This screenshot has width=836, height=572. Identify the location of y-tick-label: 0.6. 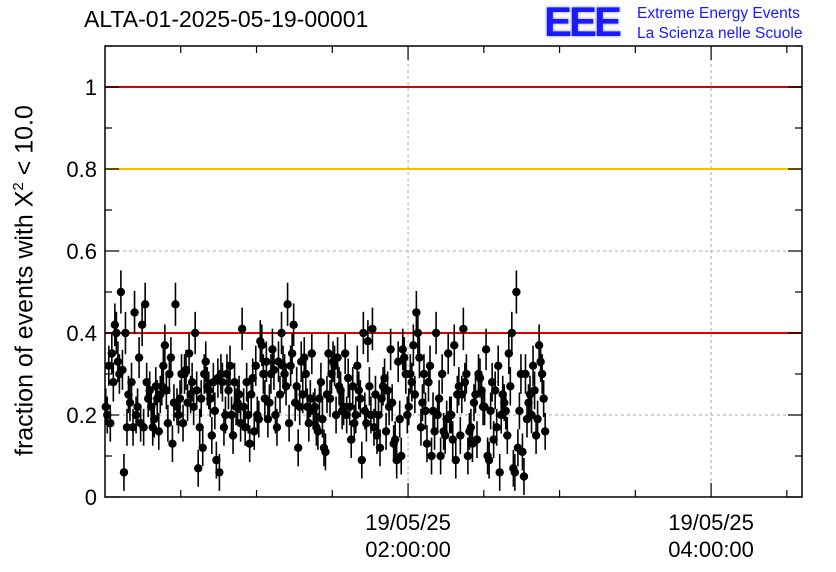
(81, 251).